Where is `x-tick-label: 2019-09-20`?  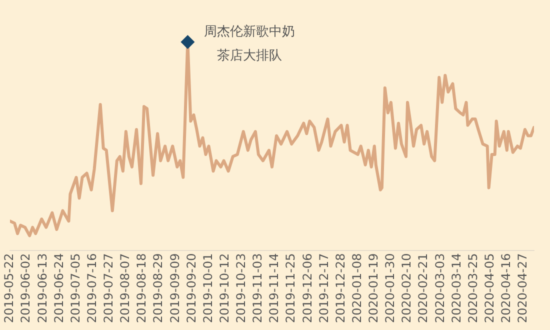
x-tick-label: 2019-09-20 is located at coordinates (191, 288).